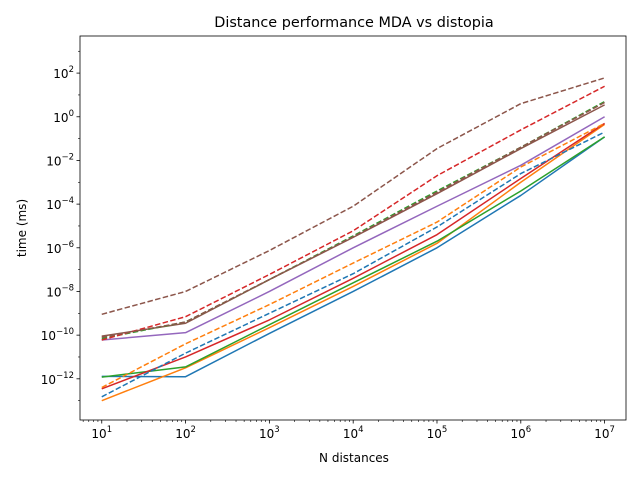 The width and height of the screenshot is (640, 480). What do you see at coordinates (57, 379) in the screenshot?
I see `y-tick-label: 10⁻¹²` at bounding box center [57, 379].